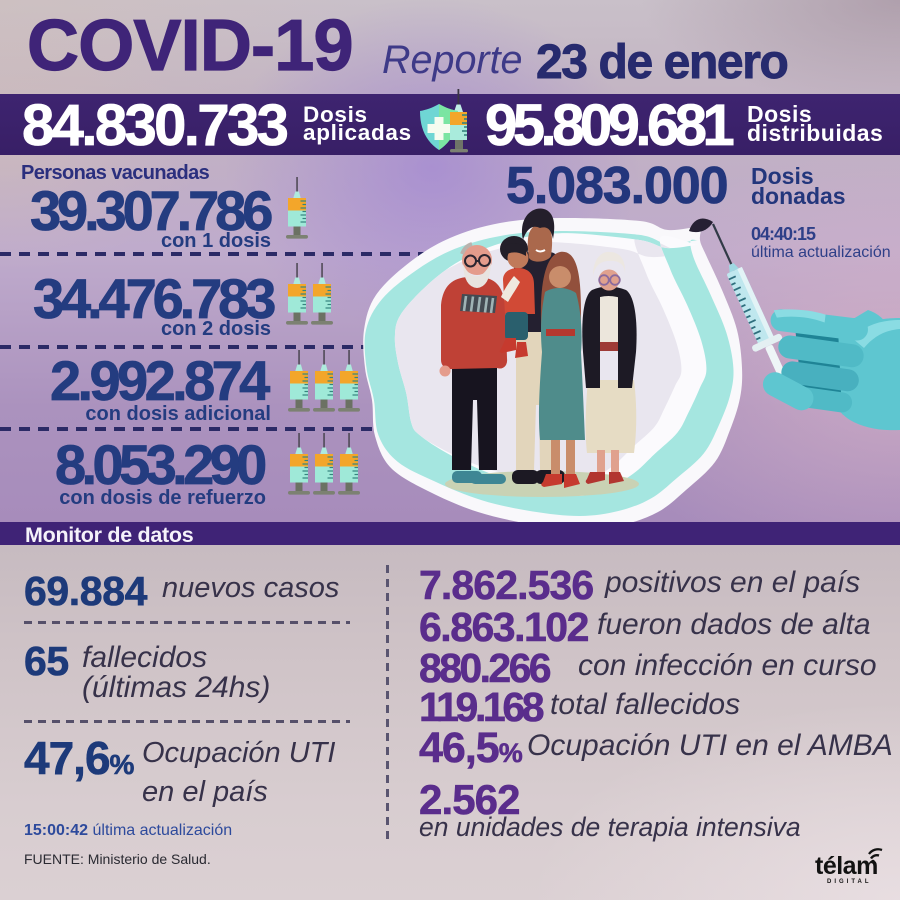 The image size is (900, 900). I want to click on svg-text: télam, so click(846, 866).